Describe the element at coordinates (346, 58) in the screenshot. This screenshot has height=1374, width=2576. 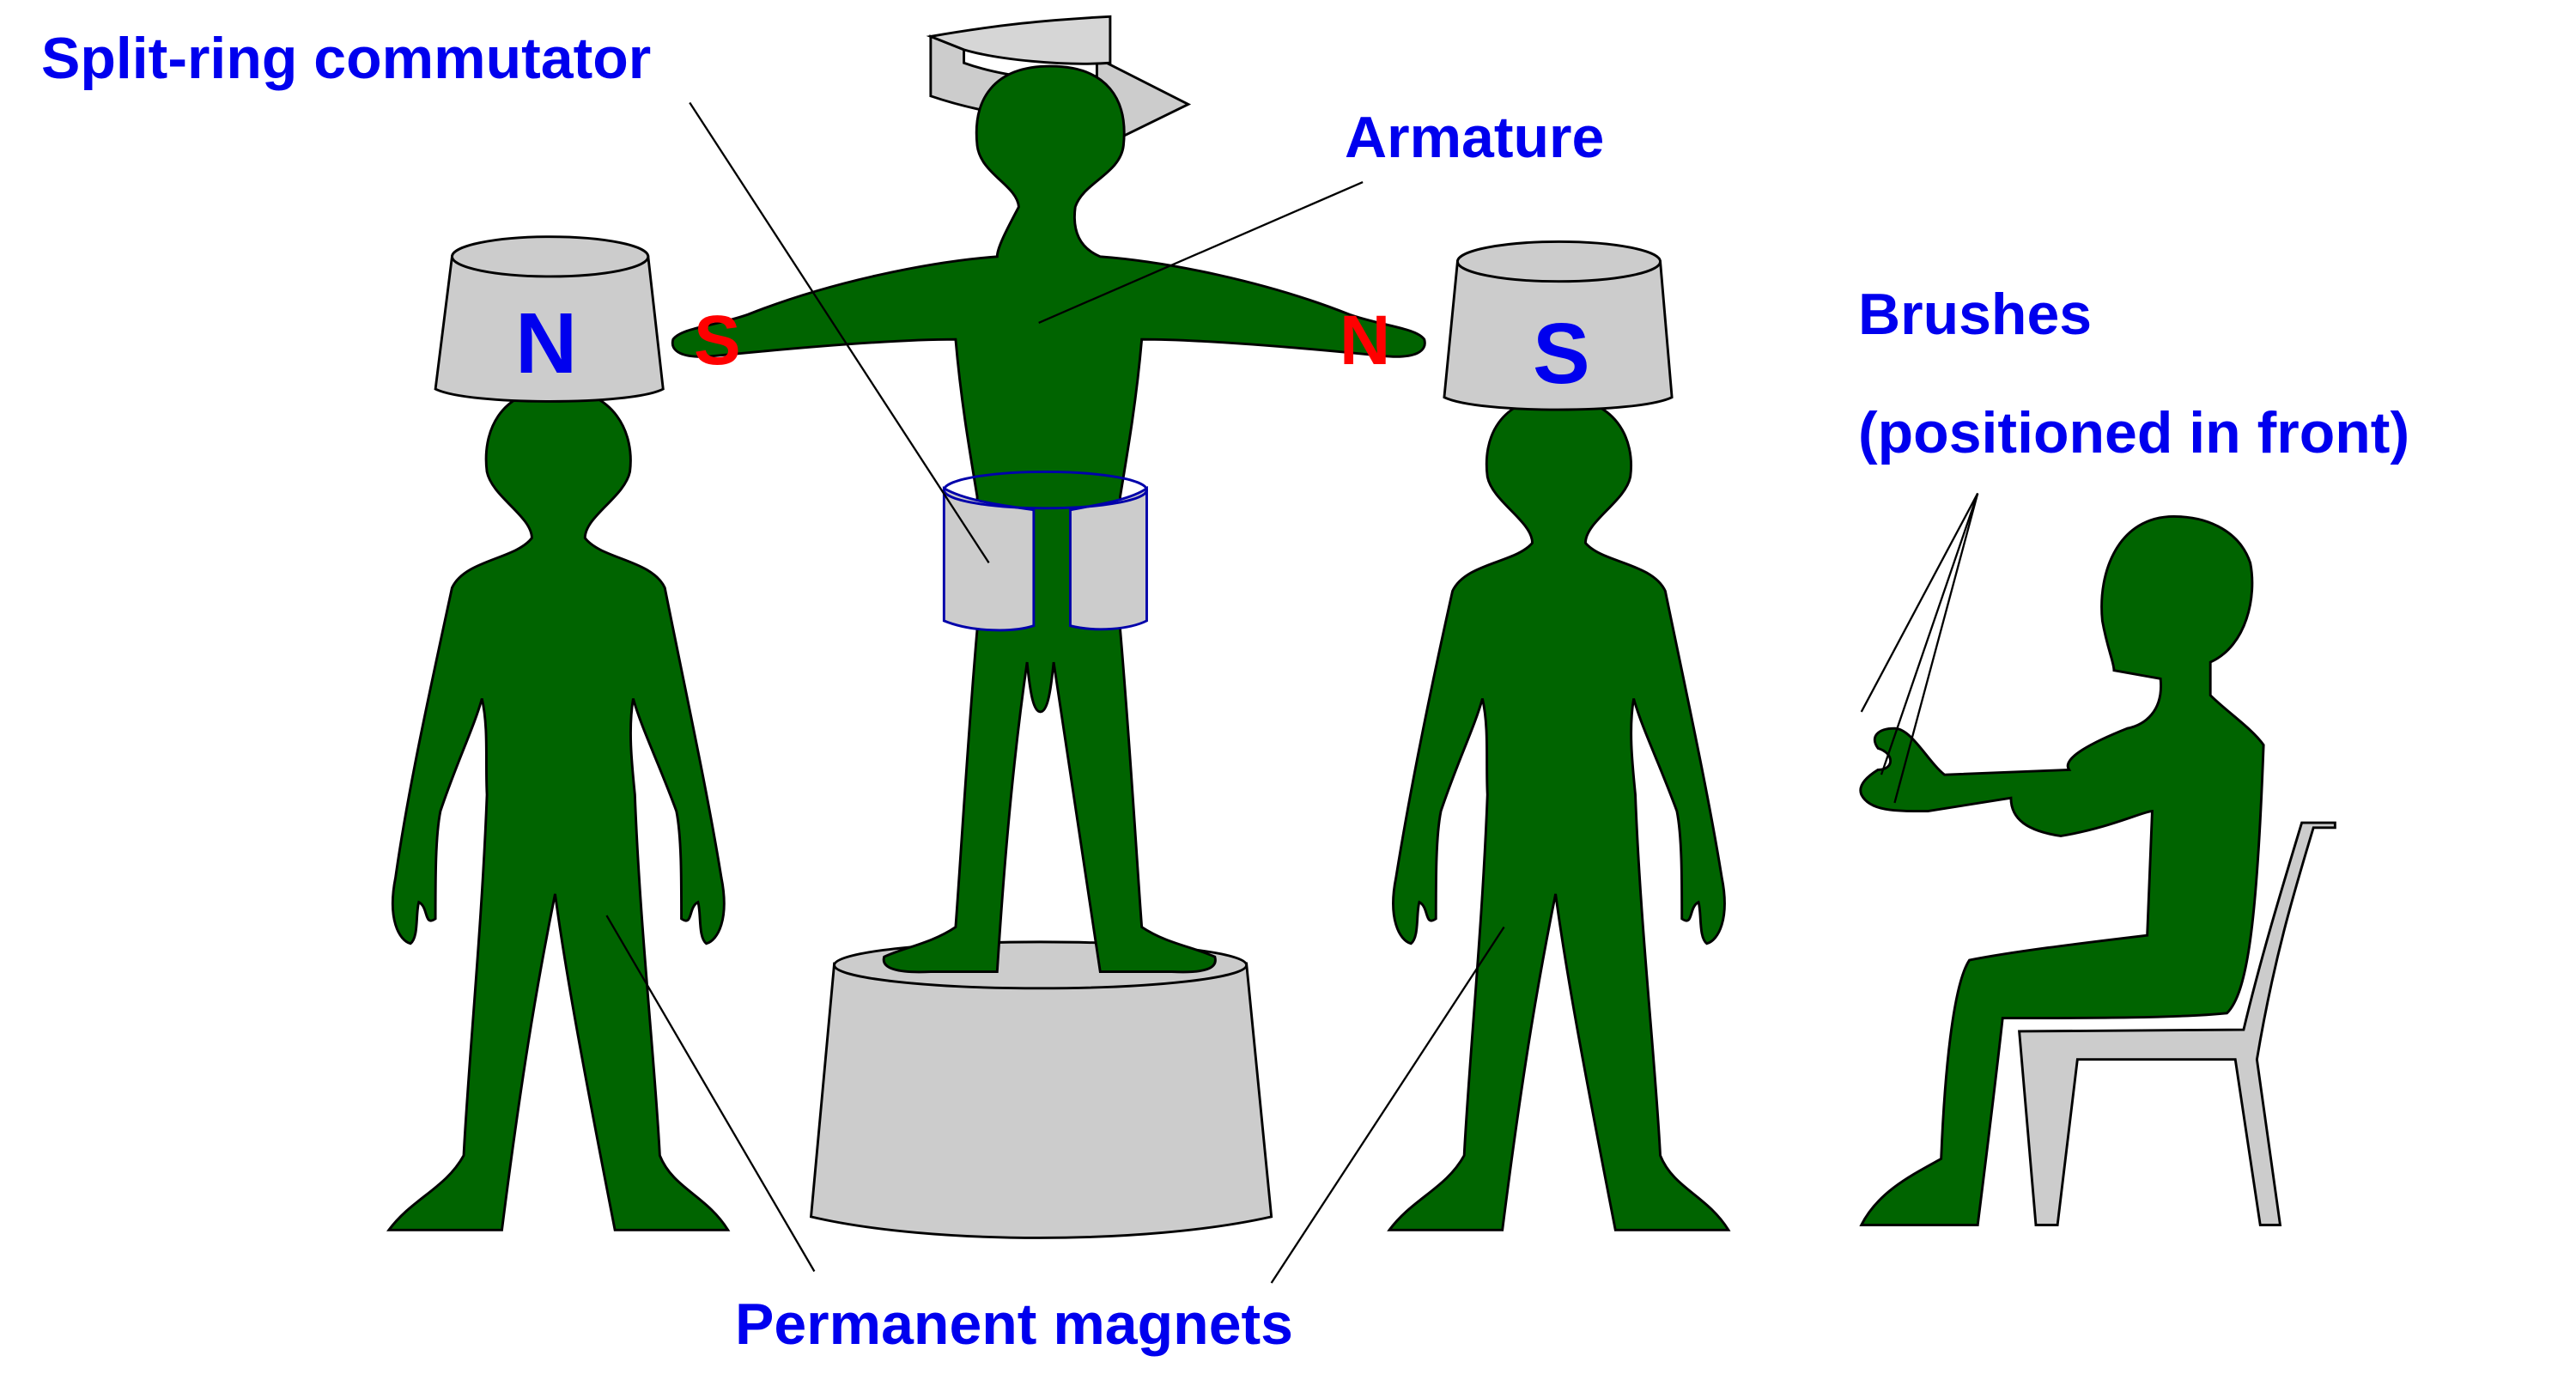
I see `label-commutator: Split-ring commutator` at that location.